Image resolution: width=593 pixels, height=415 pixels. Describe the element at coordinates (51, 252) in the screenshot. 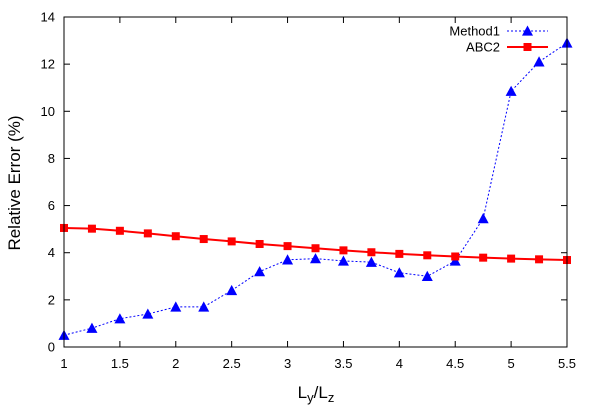

I see `y-tick-label: 4` at that location.